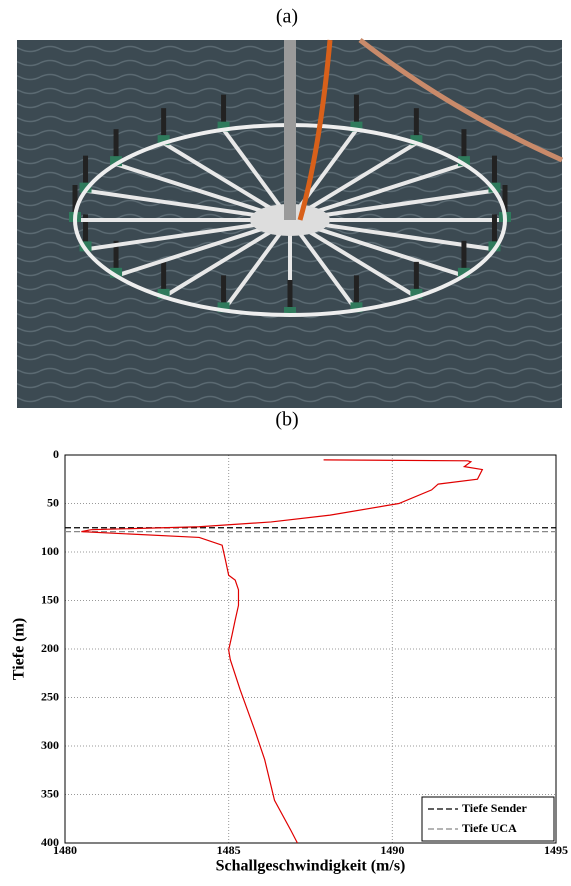  What do you see at coordinates (65, 850) in the screenshot?
I see `x-tick-label: 1480` at bounding box center [65, 850].